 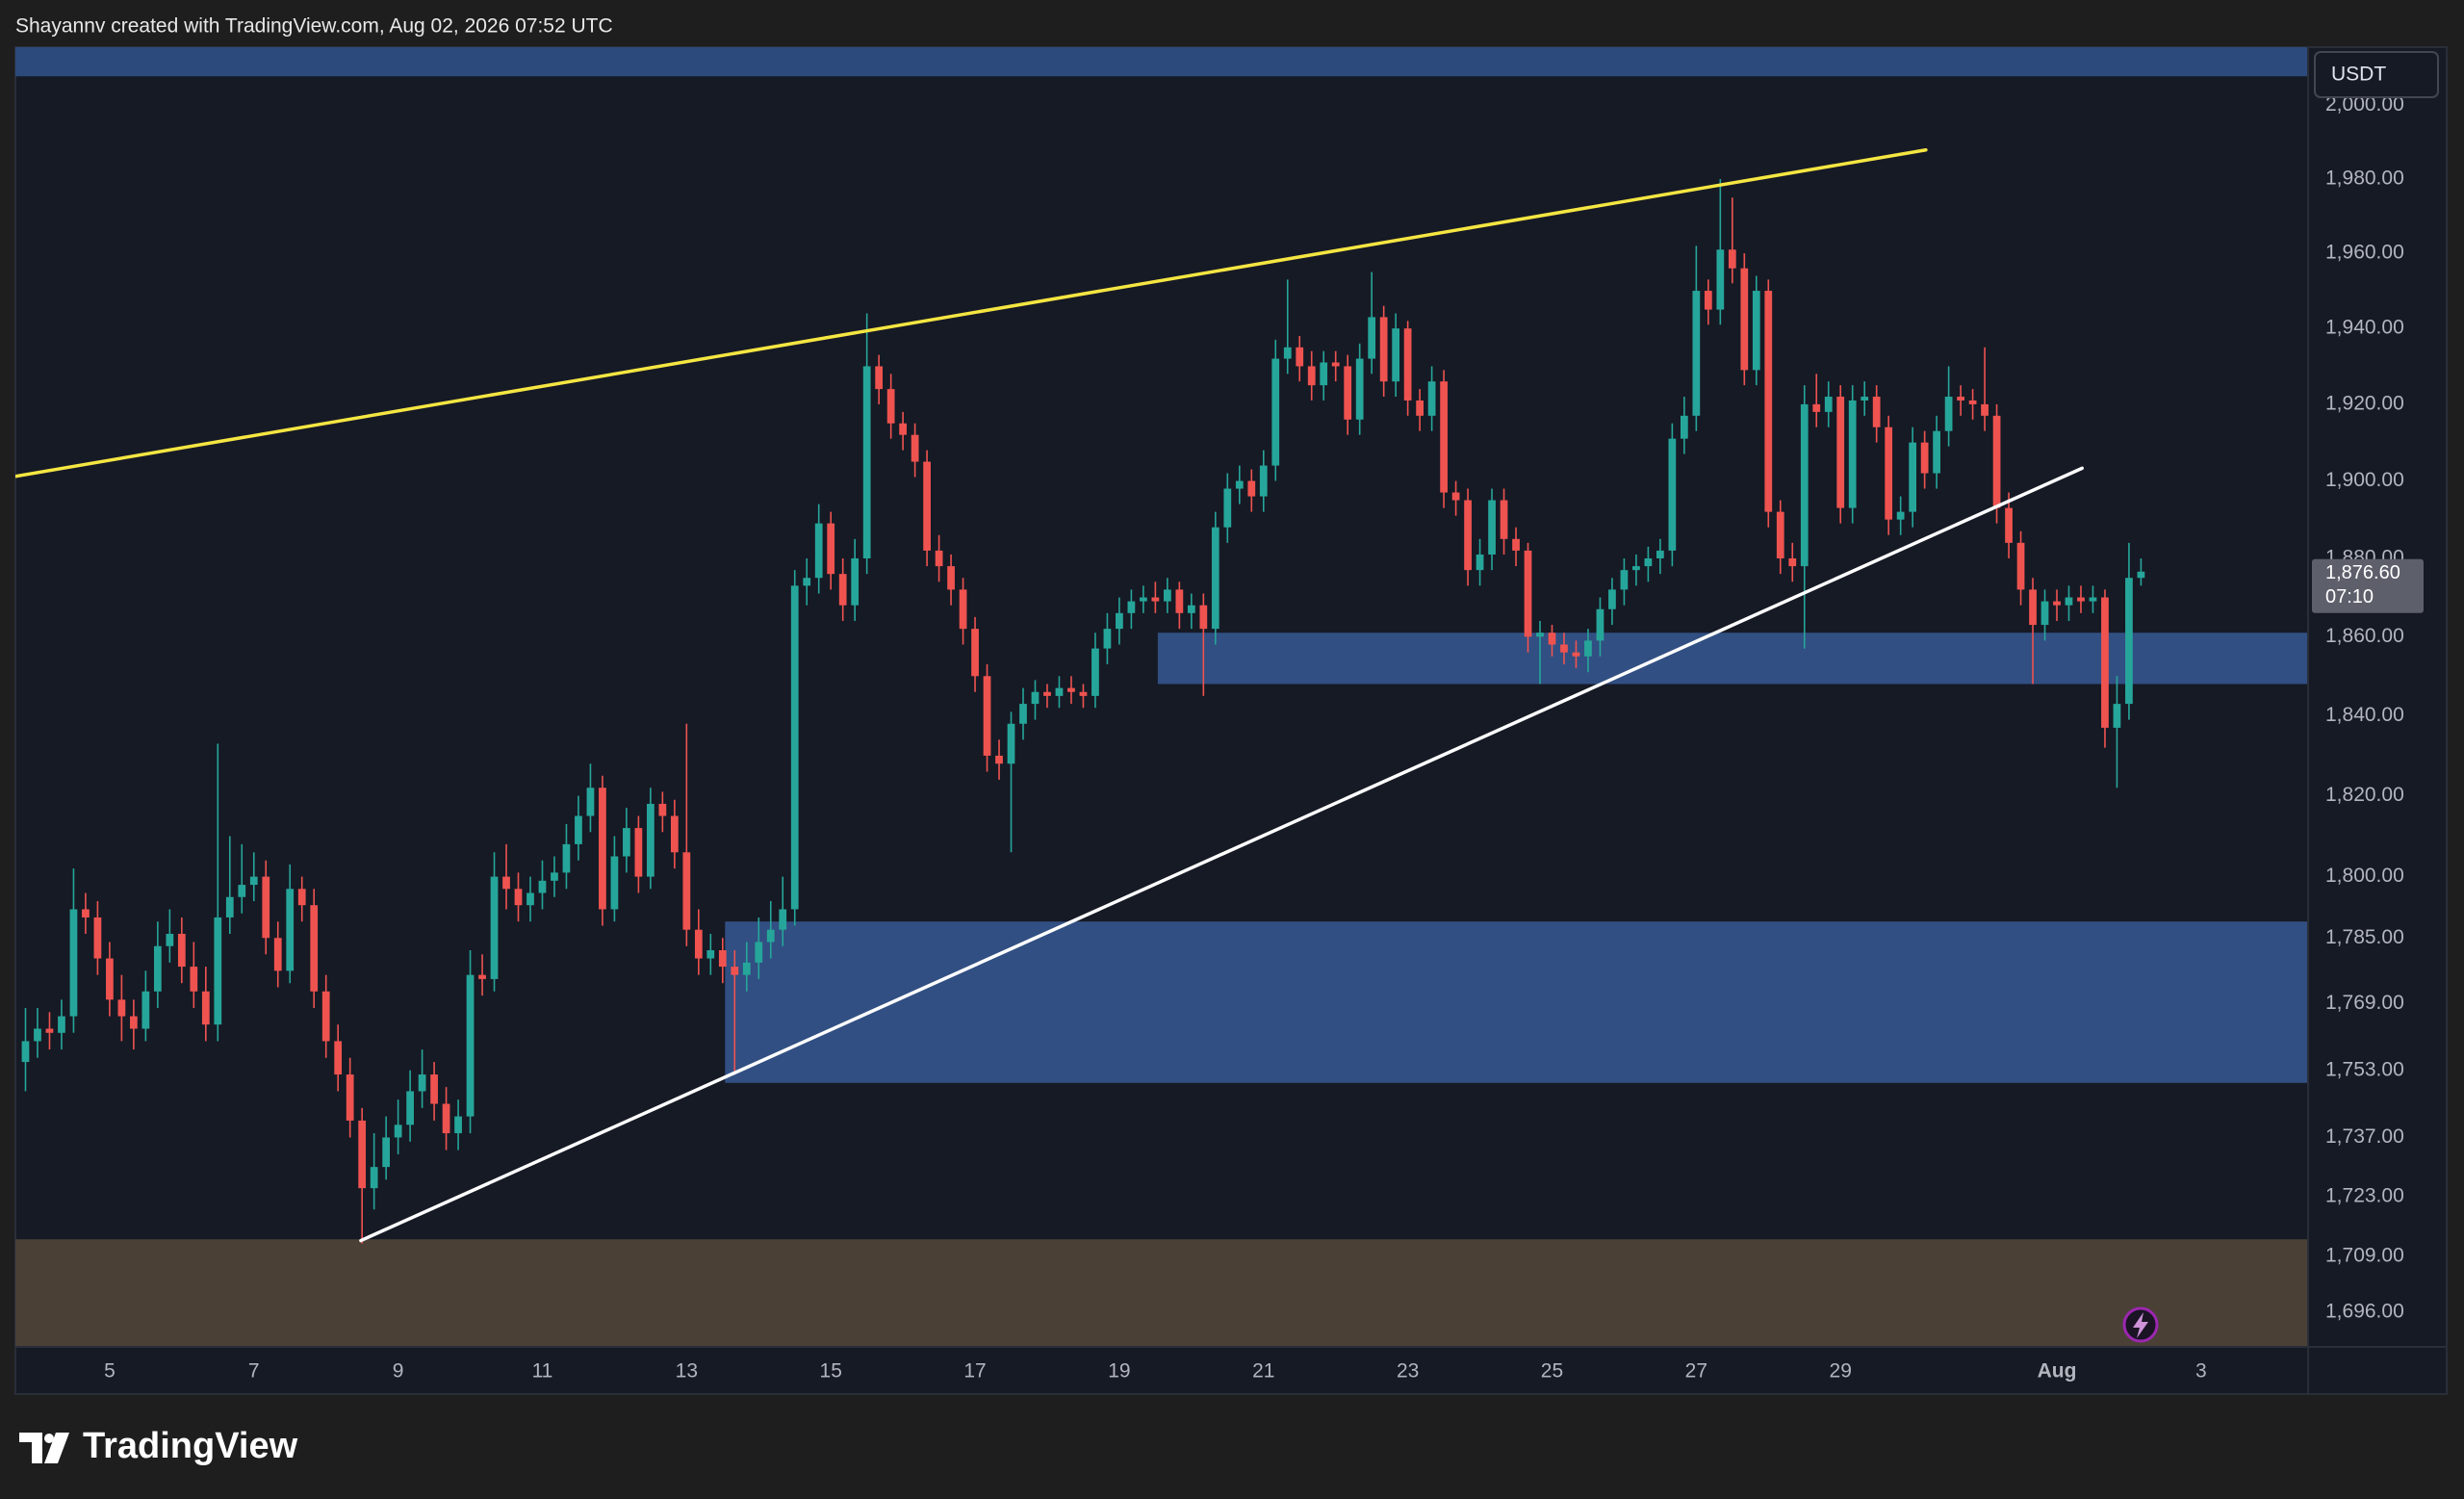 I want to click on currency-box, so click(x=2376, y=74).